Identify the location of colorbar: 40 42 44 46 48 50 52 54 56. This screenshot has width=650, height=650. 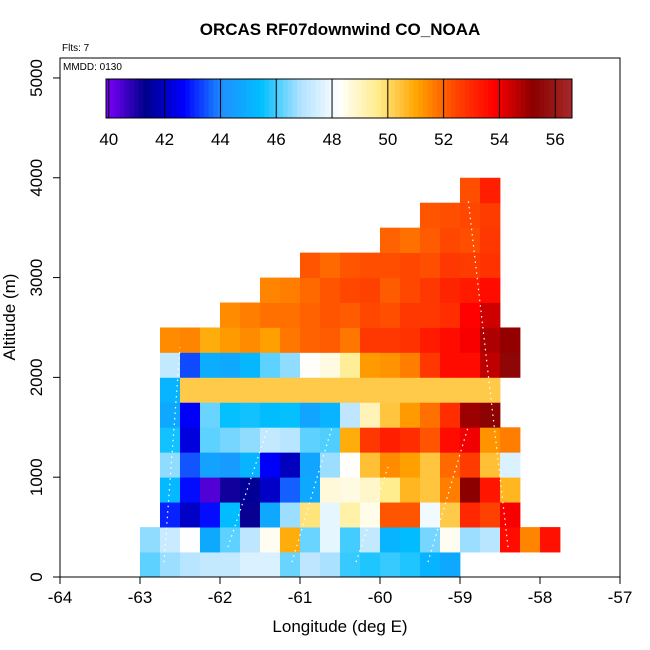
(336, 113).